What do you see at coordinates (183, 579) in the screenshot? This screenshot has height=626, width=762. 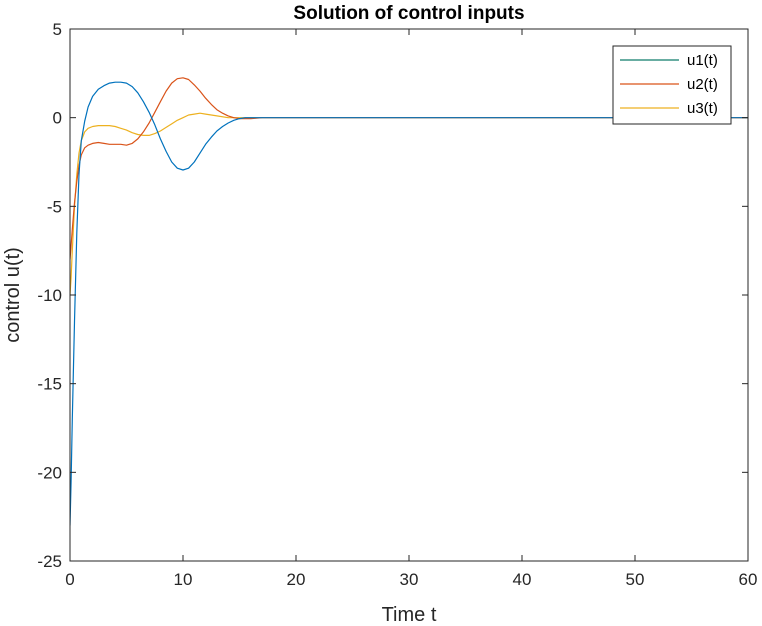 I see `x-tick-label: 10` at bounding box center [183, 579].